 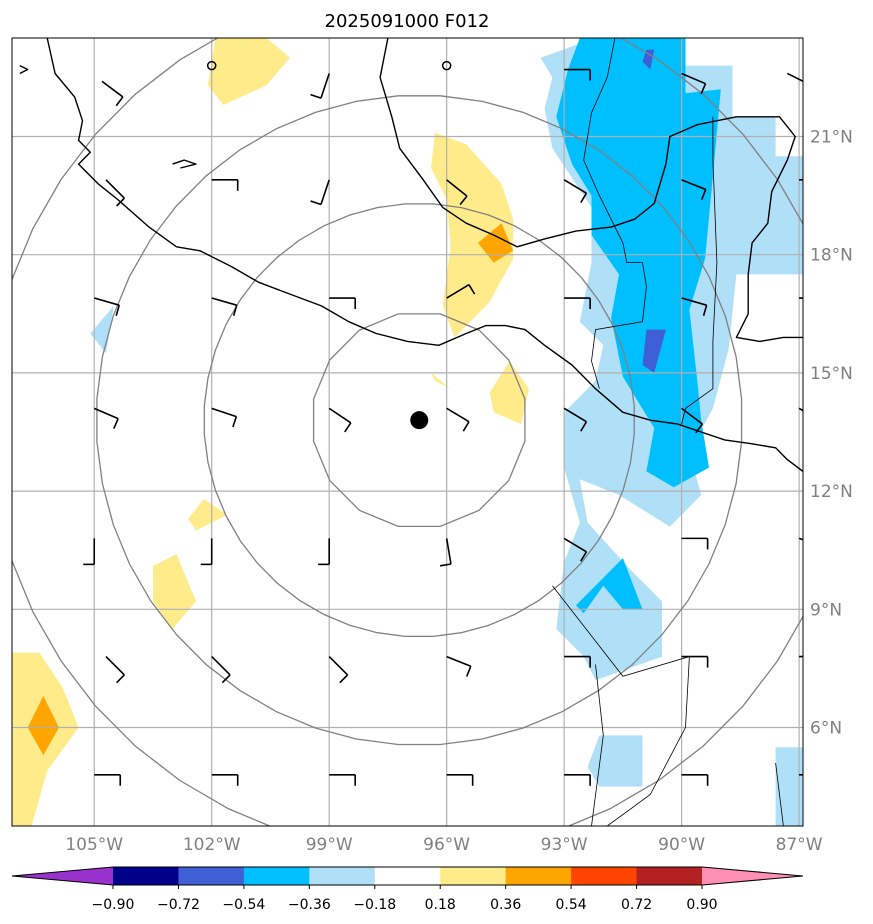 What do you see at coordinates (505, 905) in the screenshot?
I see `colorbar-tick-label: 0.36` at bounding box center [505, 905].